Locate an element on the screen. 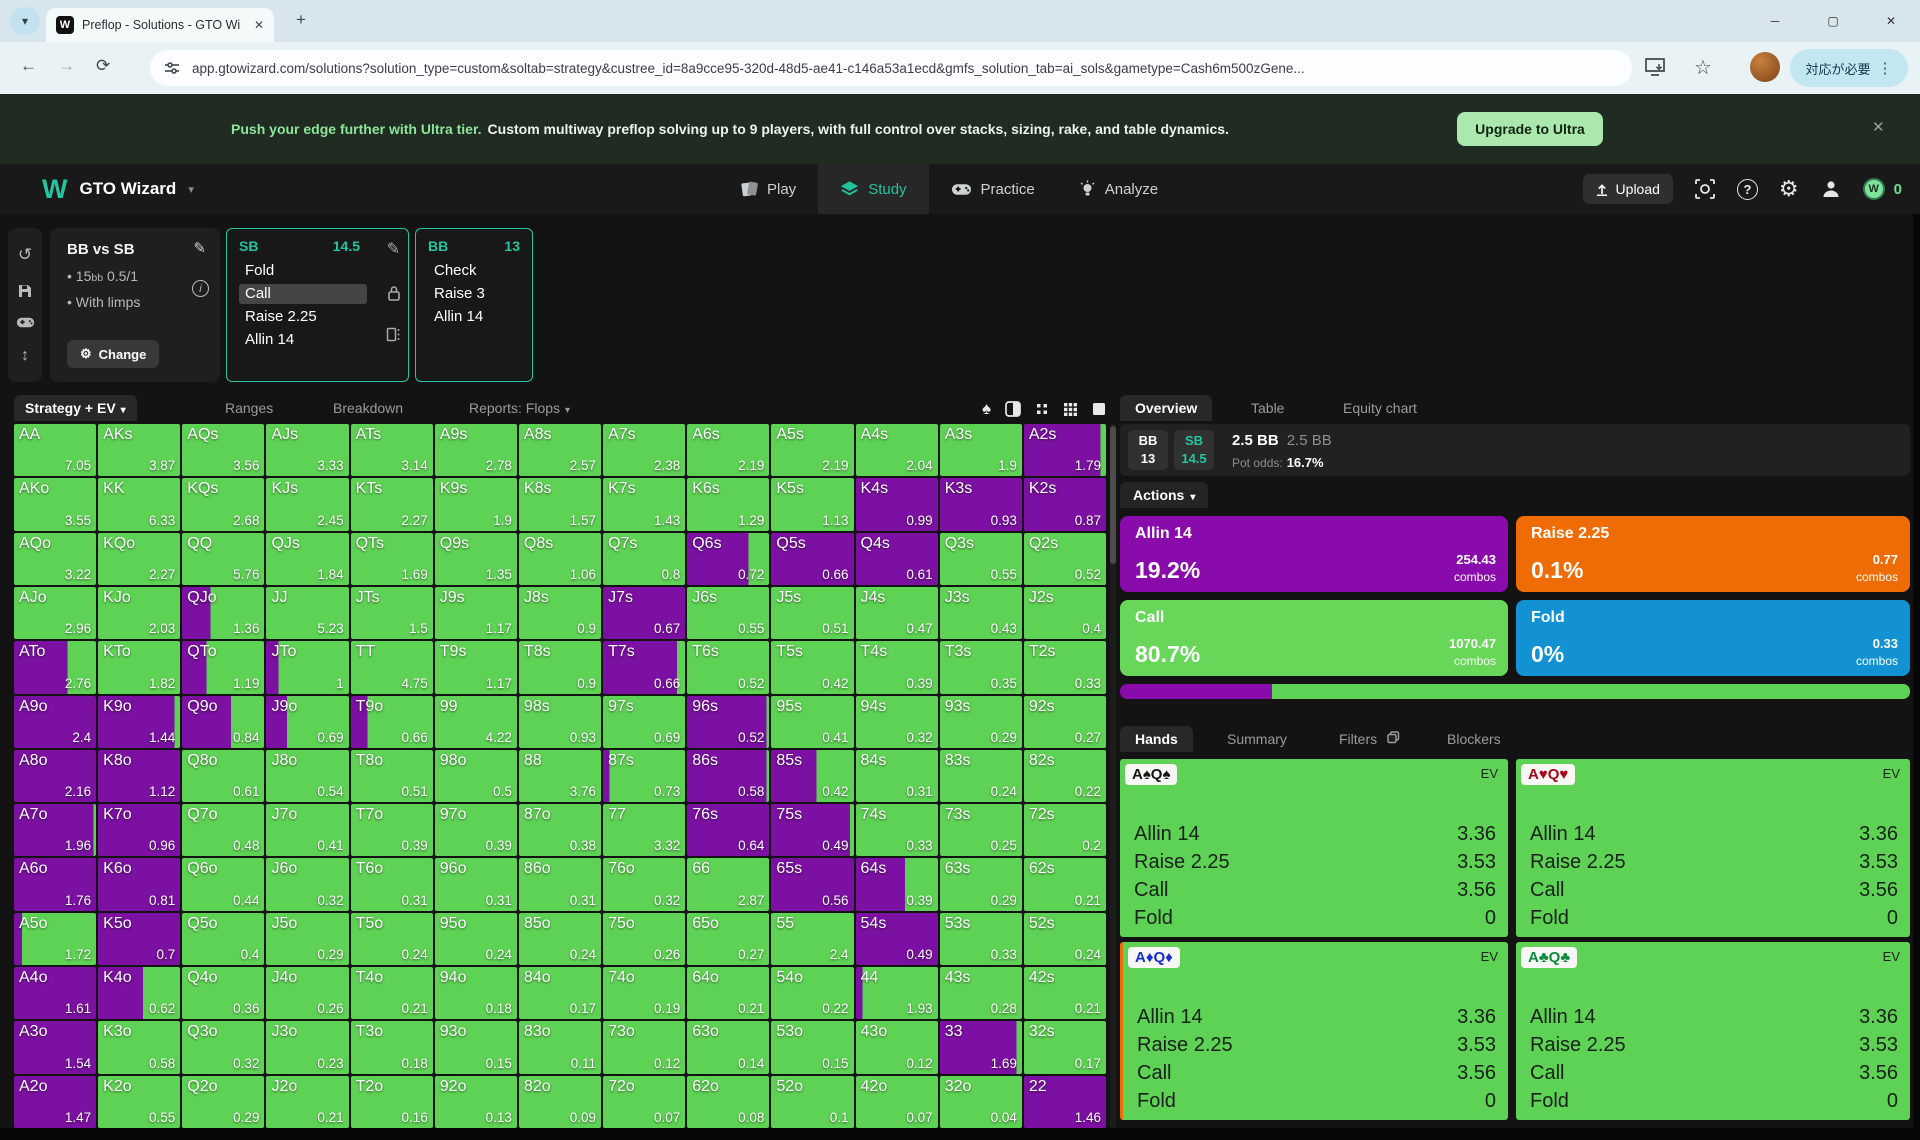  banner-close-icon: ✕ is located at coordinates (1878, 127).